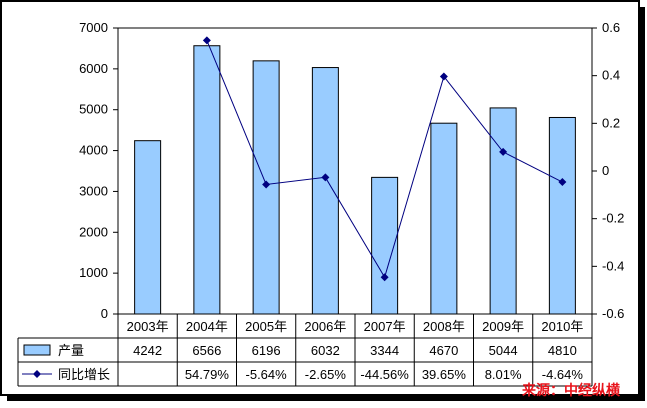  Describe the element at coordinates (613, 313) in the screenshot. I see `right-tick-label: -0.6` at that location.